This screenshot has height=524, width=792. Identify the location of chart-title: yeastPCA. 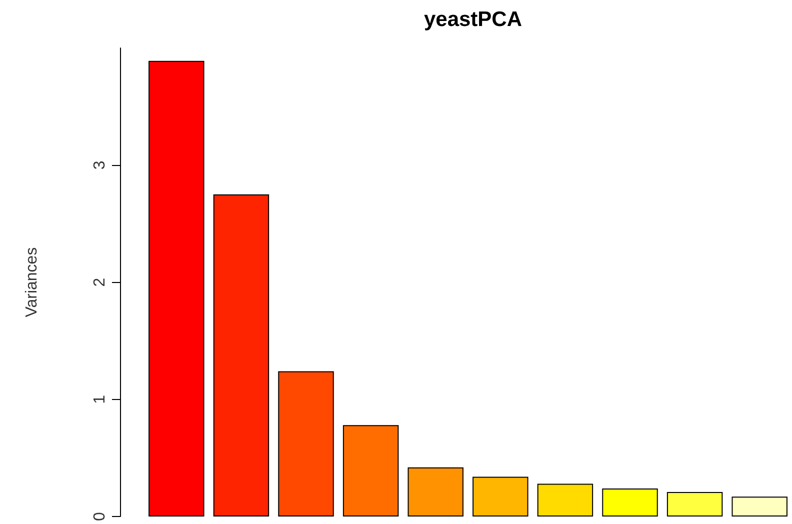
(473, 19).